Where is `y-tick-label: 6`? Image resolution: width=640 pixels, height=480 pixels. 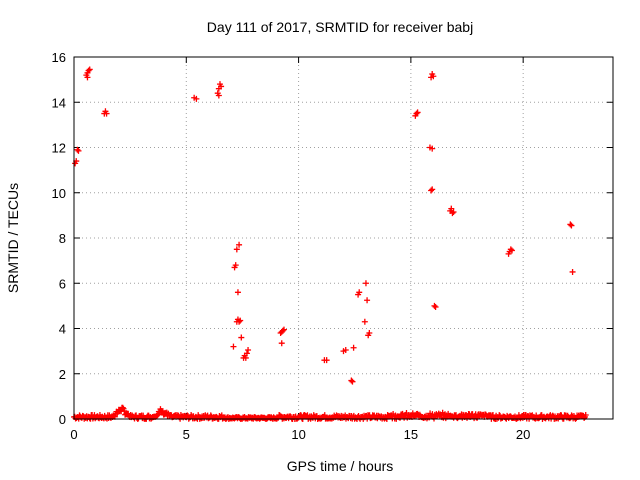
y-tick-label: 6 is located at coordinates (62, 283).